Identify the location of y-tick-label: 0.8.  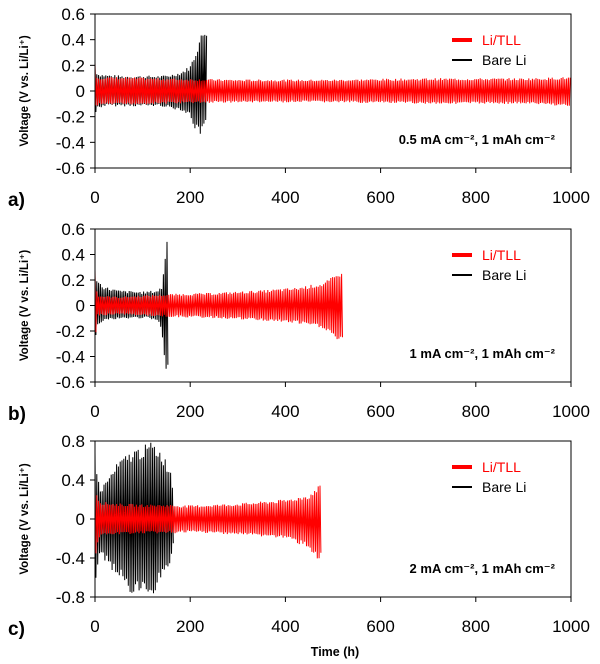
(73, 441).